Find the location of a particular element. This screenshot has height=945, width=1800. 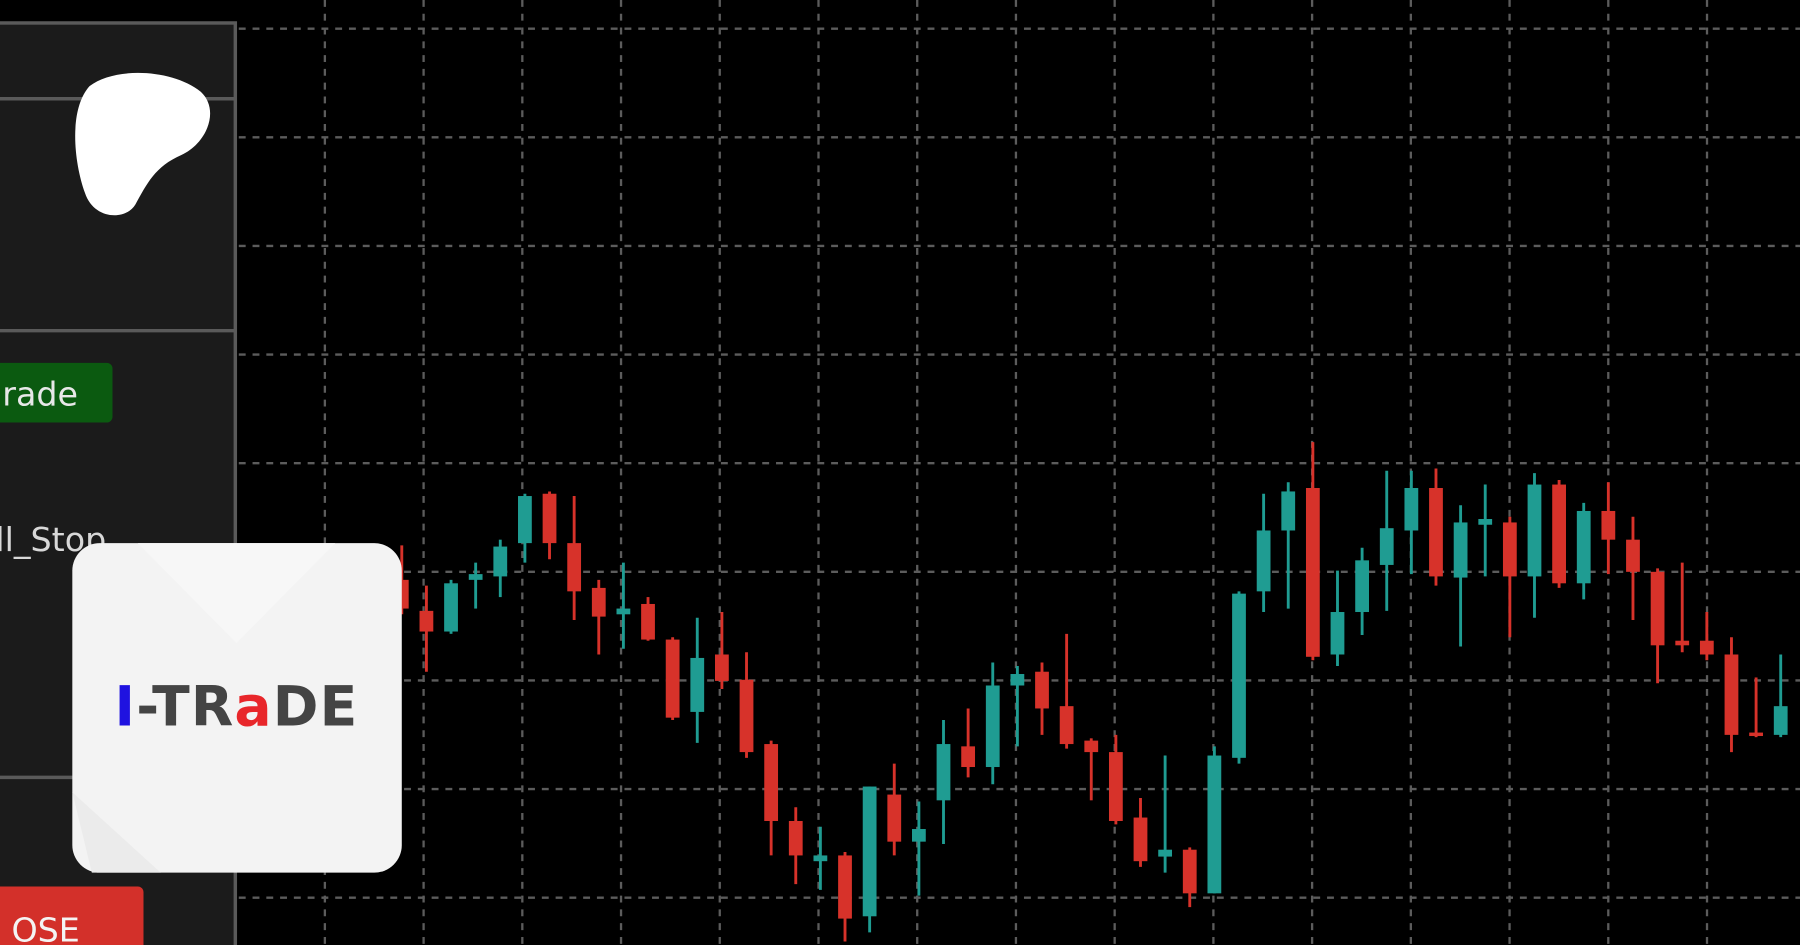

logo-part: -TR is located at coordinates (185, 707).